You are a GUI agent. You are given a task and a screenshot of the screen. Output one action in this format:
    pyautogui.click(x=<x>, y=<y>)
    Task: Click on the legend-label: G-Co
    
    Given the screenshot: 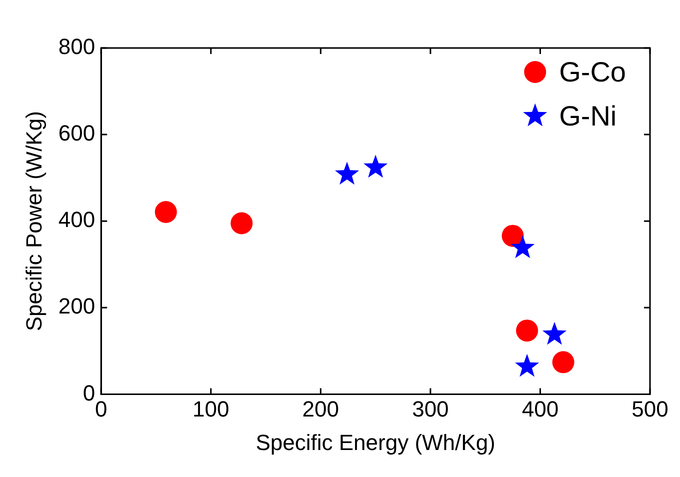 What is the action you would take?
    pyautogui.click(x=592, y=72)
    